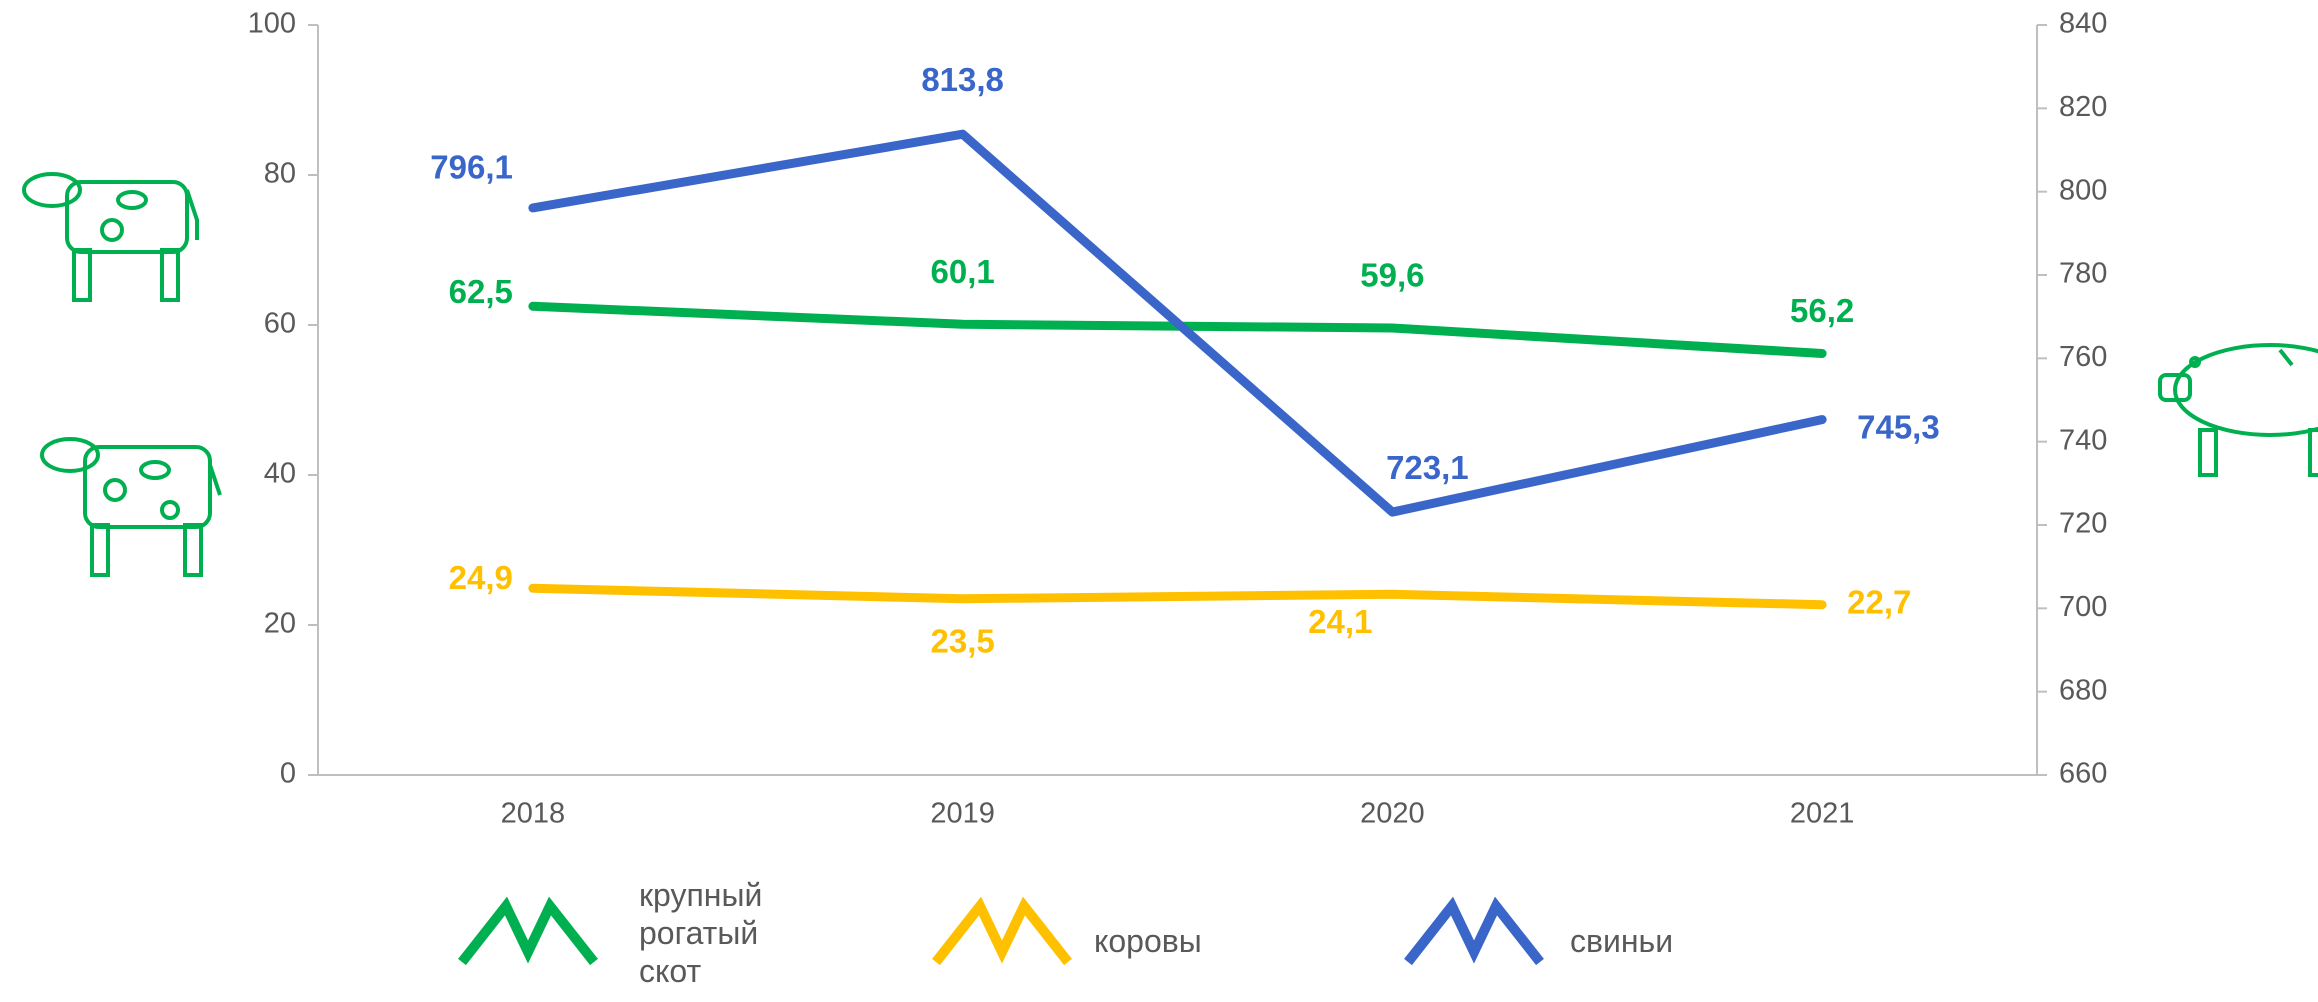 The width and height of the screenshot is (2318, 1002). Describe the element at coordinates (2083, 107) in the screenshot. I see `y2-tick-label: 820` at that location.